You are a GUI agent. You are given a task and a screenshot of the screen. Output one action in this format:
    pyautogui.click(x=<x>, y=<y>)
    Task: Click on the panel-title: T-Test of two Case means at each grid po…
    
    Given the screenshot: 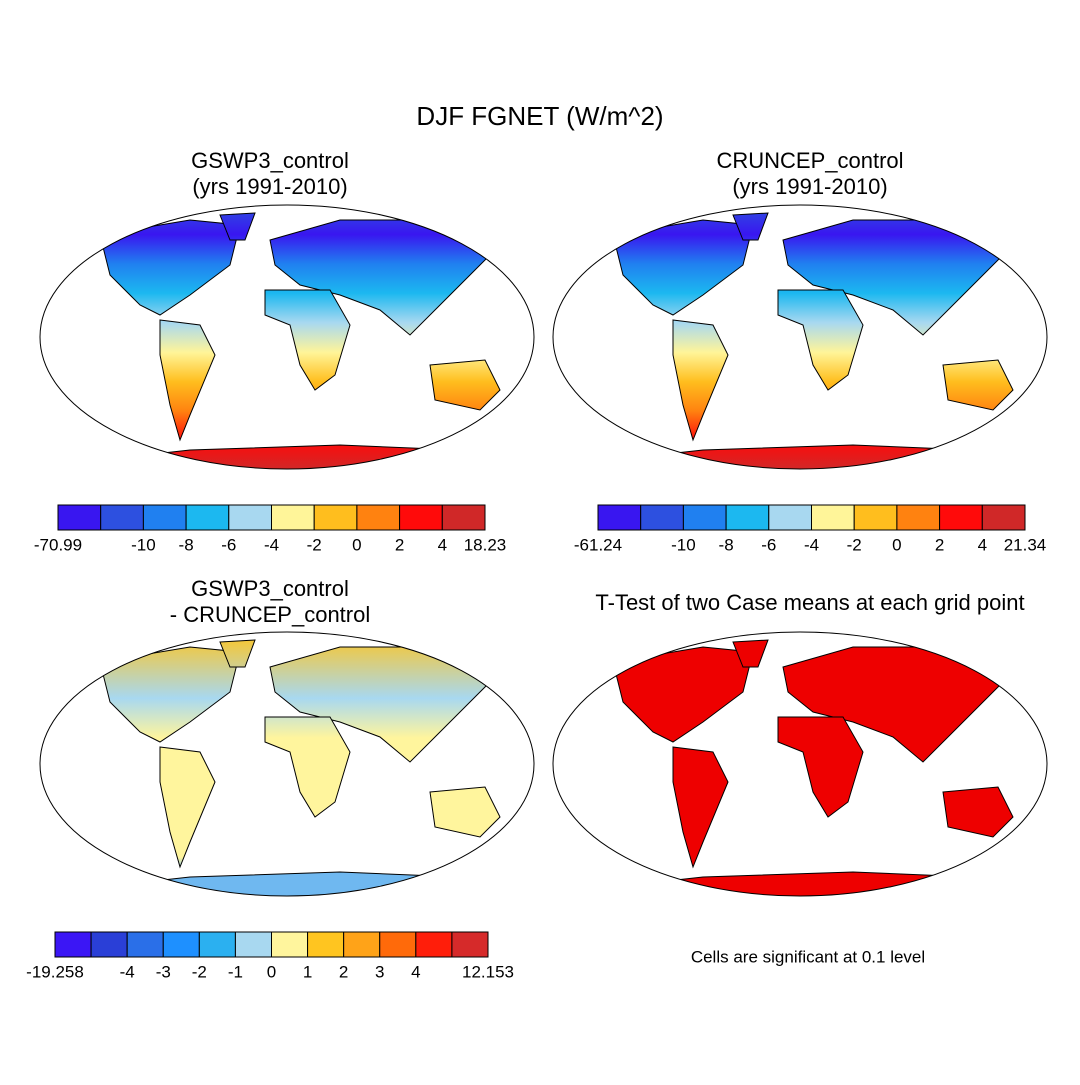 What is the action you would take?
    pyautogui.click(x=809, y=602)
    